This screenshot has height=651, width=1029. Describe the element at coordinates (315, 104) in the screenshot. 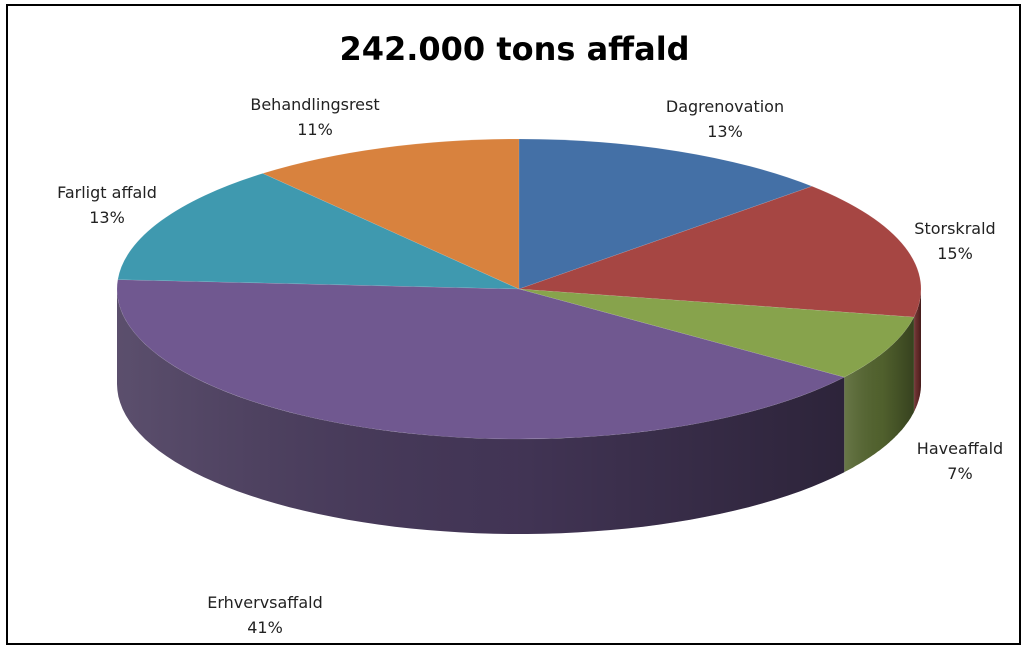

I see `slice-name: Behandlingsrest` at that location.